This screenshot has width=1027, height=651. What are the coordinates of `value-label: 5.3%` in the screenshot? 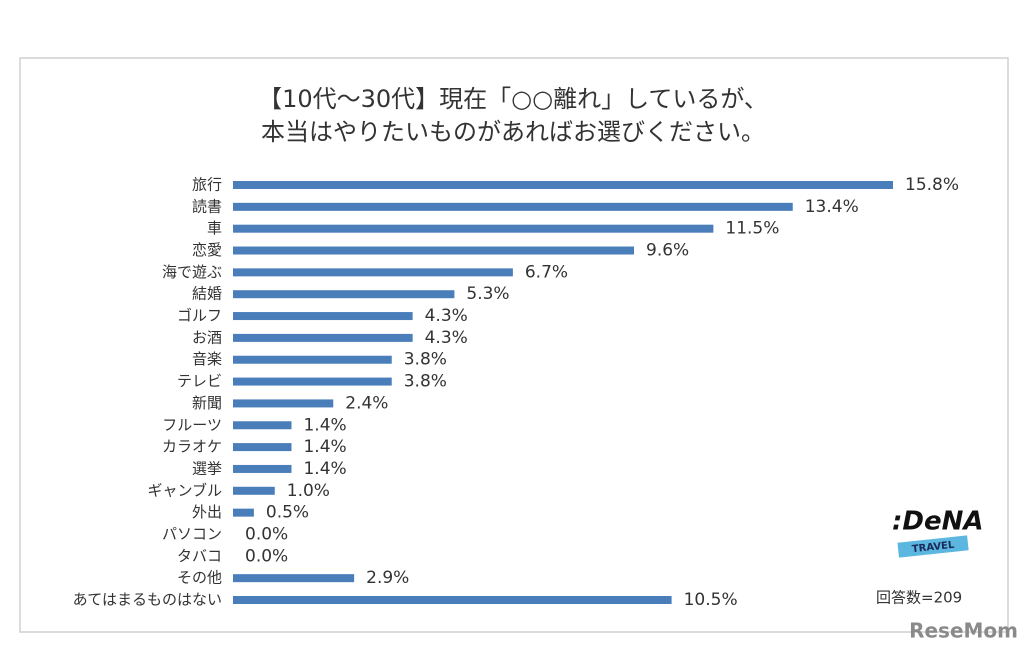 It's located at (487, 294).